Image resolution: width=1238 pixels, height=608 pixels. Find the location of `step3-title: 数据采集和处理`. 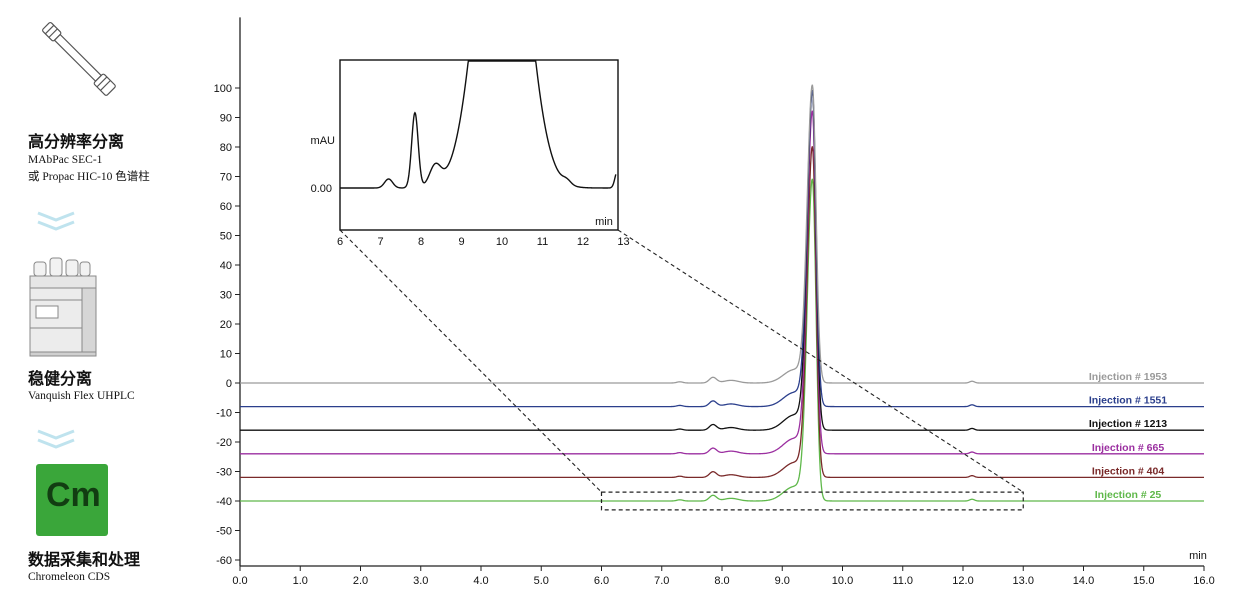

step3-title: 数据采集和处理 is located at coordinates (84, 559).